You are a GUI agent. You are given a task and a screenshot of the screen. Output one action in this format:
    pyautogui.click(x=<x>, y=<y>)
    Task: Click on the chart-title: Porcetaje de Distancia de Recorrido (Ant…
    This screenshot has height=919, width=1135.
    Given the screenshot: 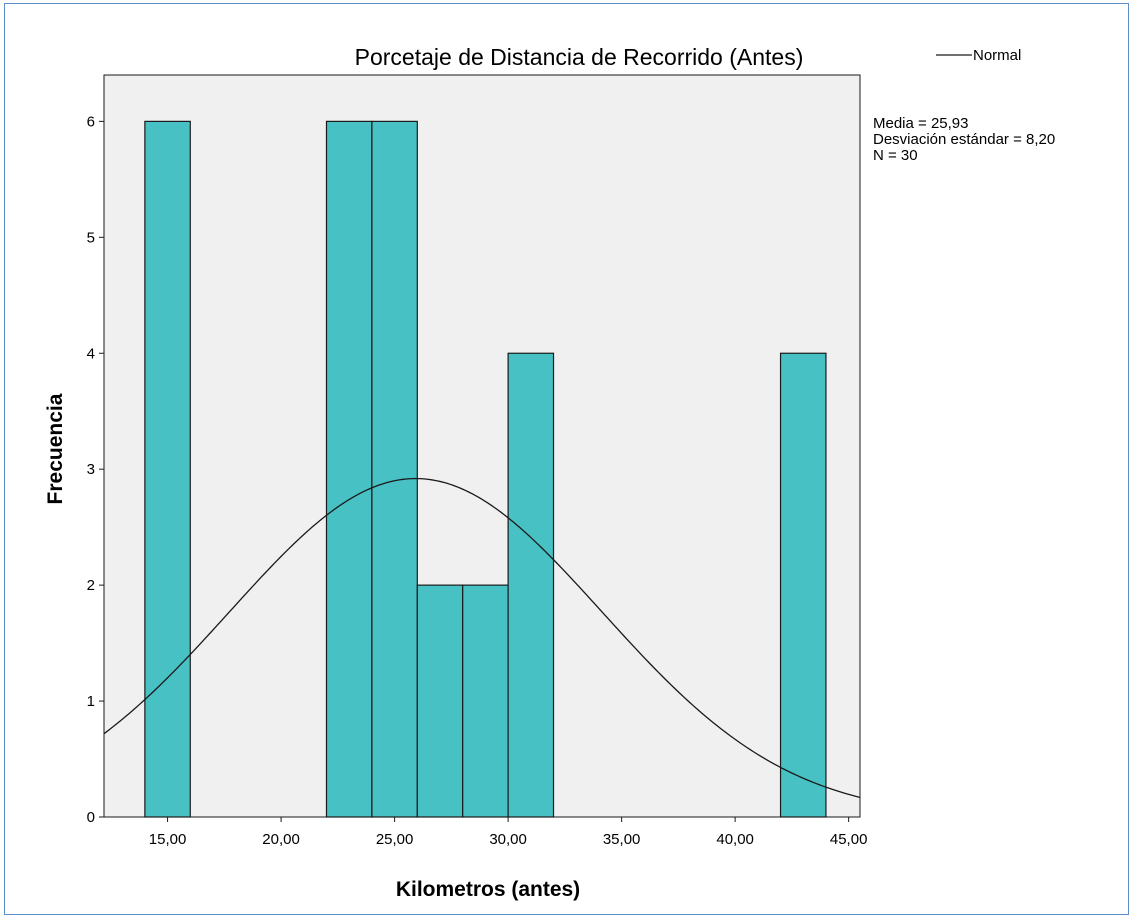 What is the action you would take?
    pyautogui.click(x=579, y=57)
    